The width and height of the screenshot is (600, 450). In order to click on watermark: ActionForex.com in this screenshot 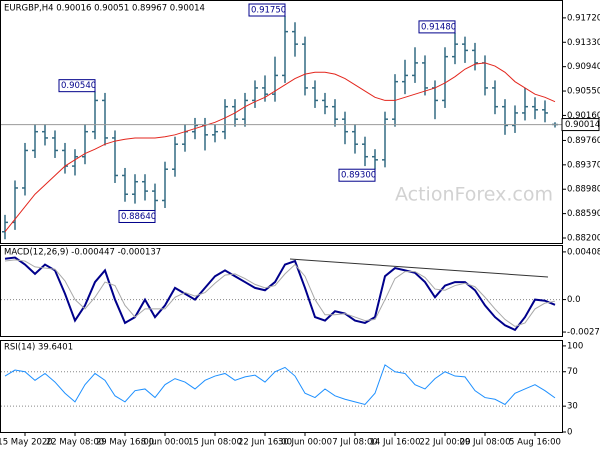, I will do `click(474, 195)`.